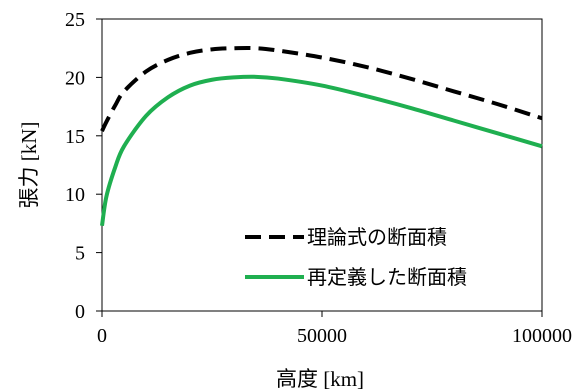  I want to click on y-tick-label: 10, so click(75, 195).